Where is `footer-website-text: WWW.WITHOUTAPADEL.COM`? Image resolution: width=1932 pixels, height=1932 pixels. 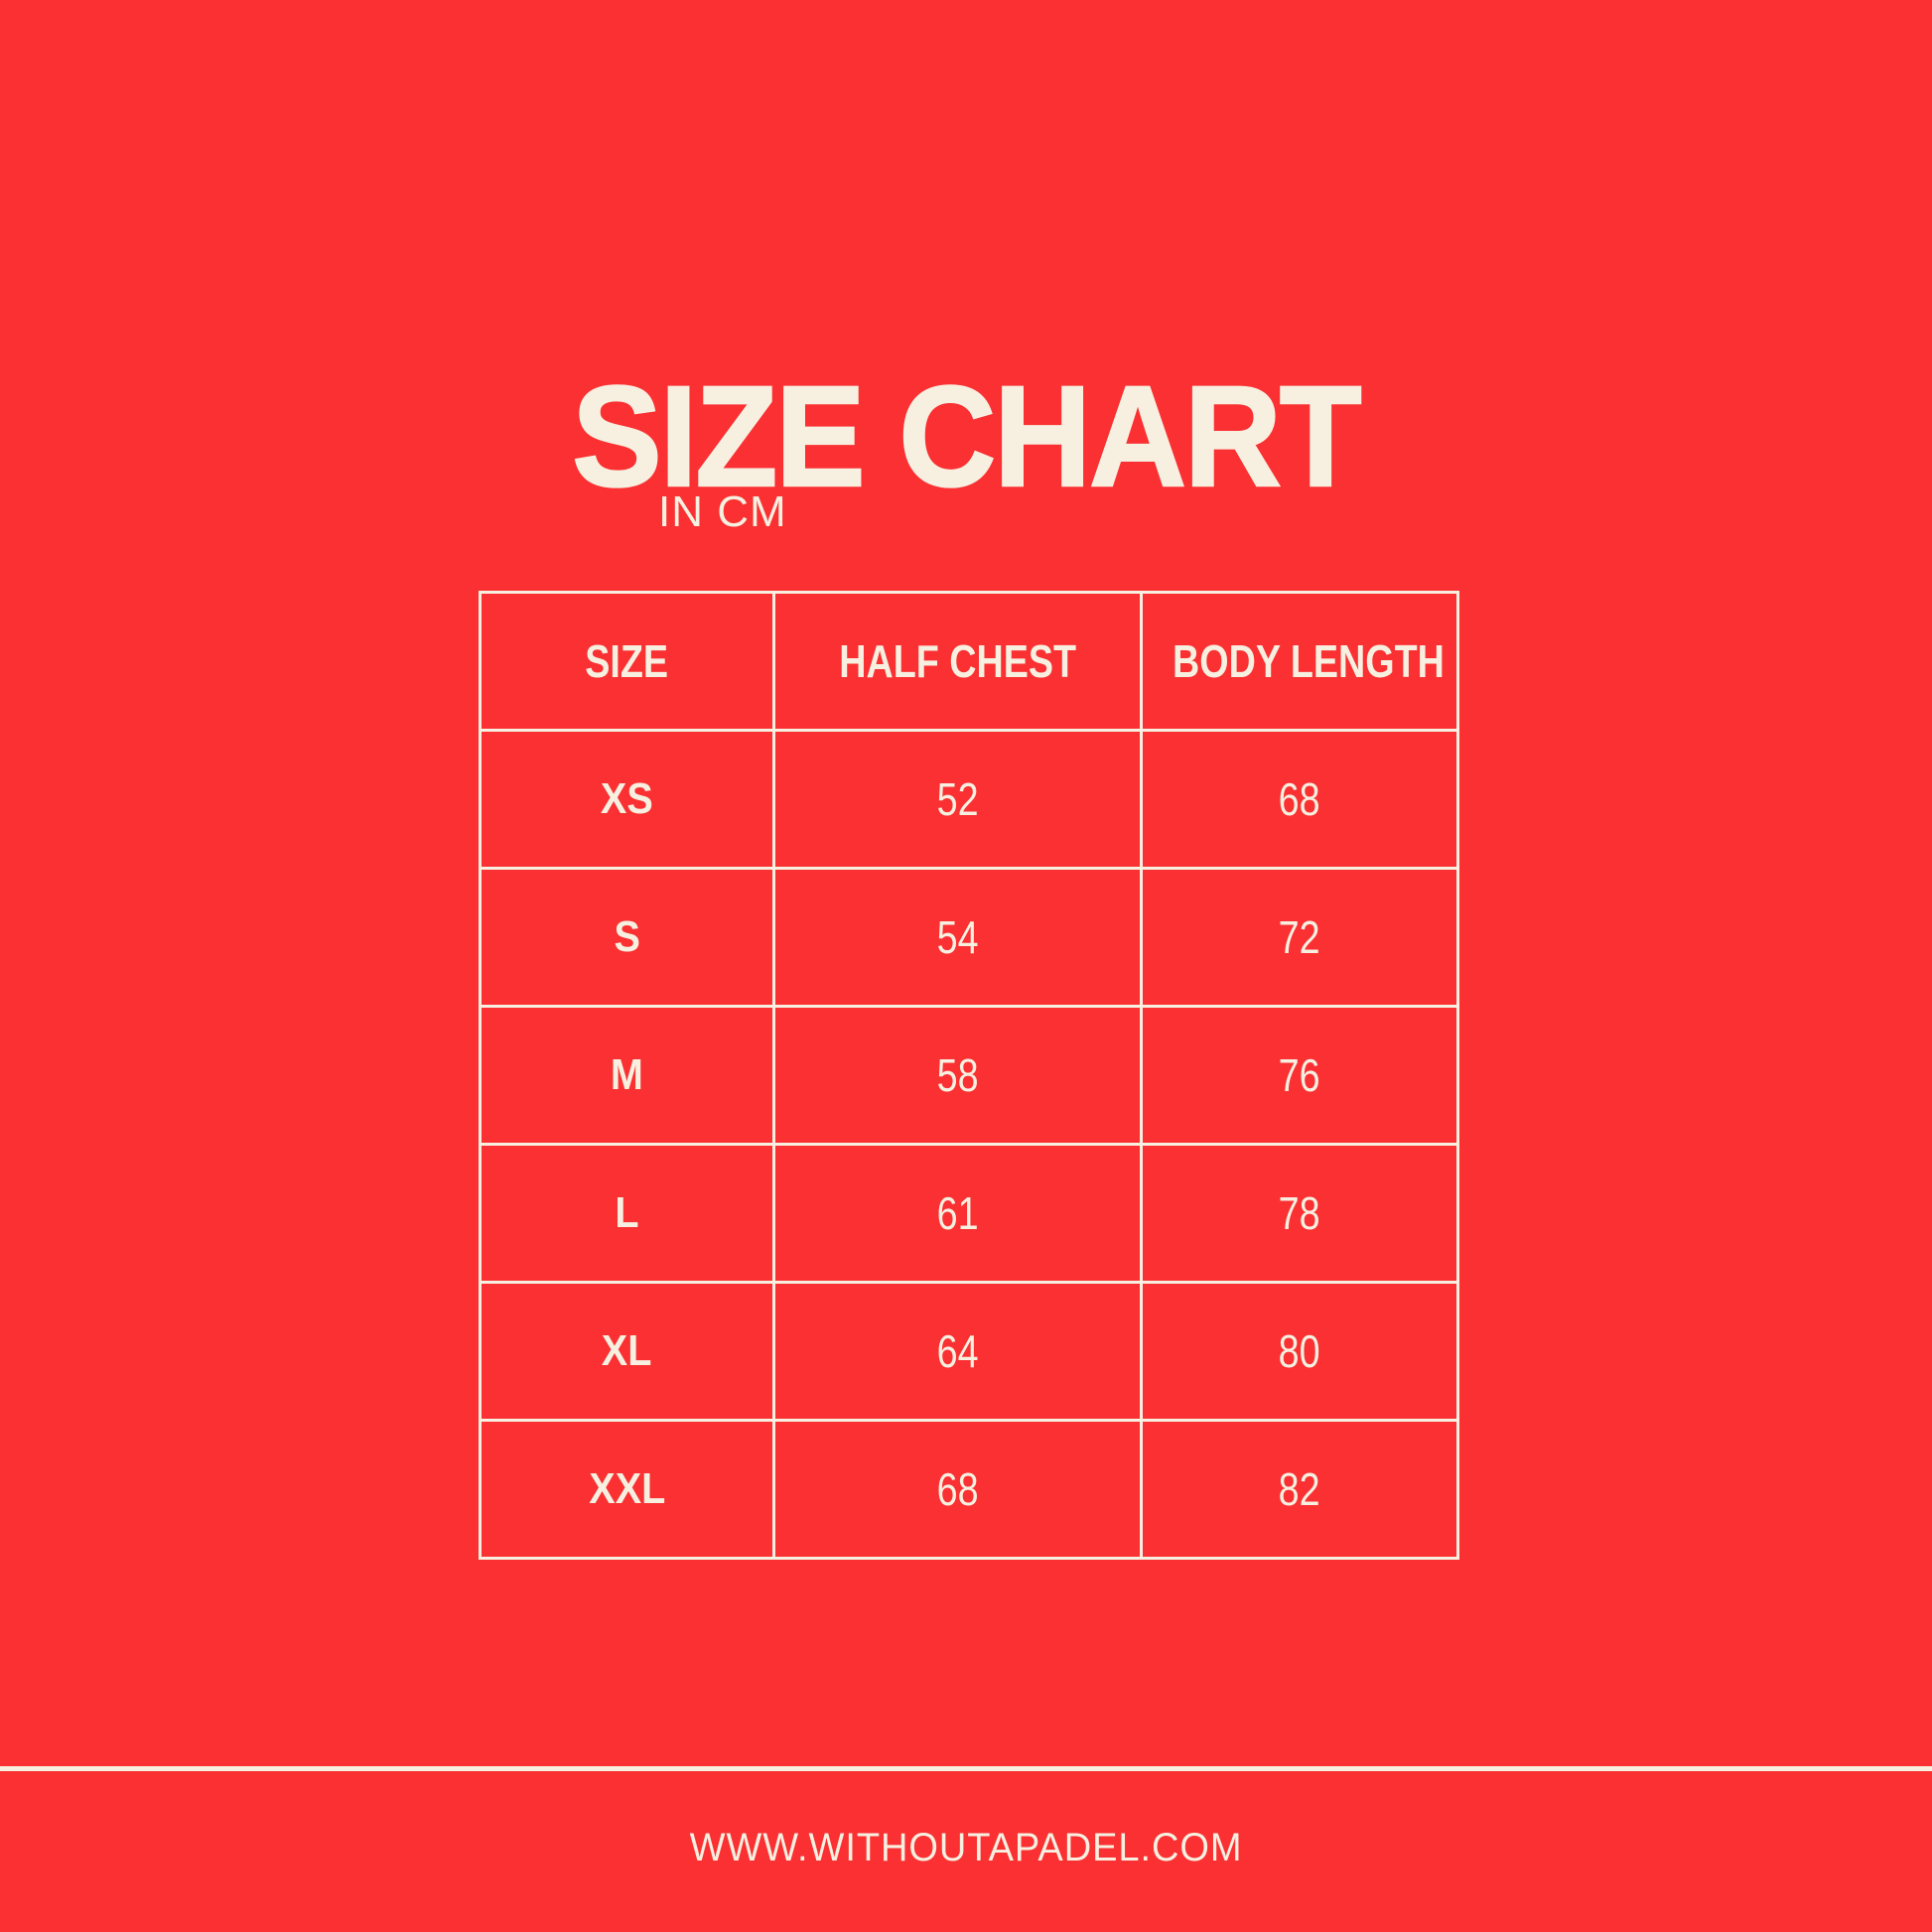
footer-website-text: WWW.WITHOUTAPADEL.COM is located at coordinates (966, 1847).